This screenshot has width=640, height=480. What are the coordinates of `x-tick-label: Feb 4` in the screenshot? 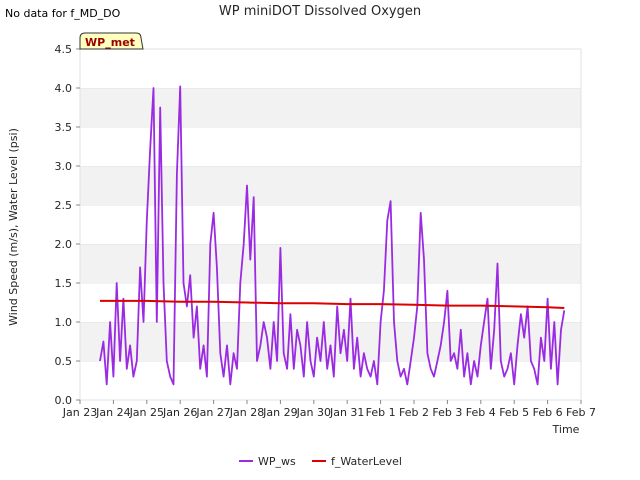 It's located at (481, 412).